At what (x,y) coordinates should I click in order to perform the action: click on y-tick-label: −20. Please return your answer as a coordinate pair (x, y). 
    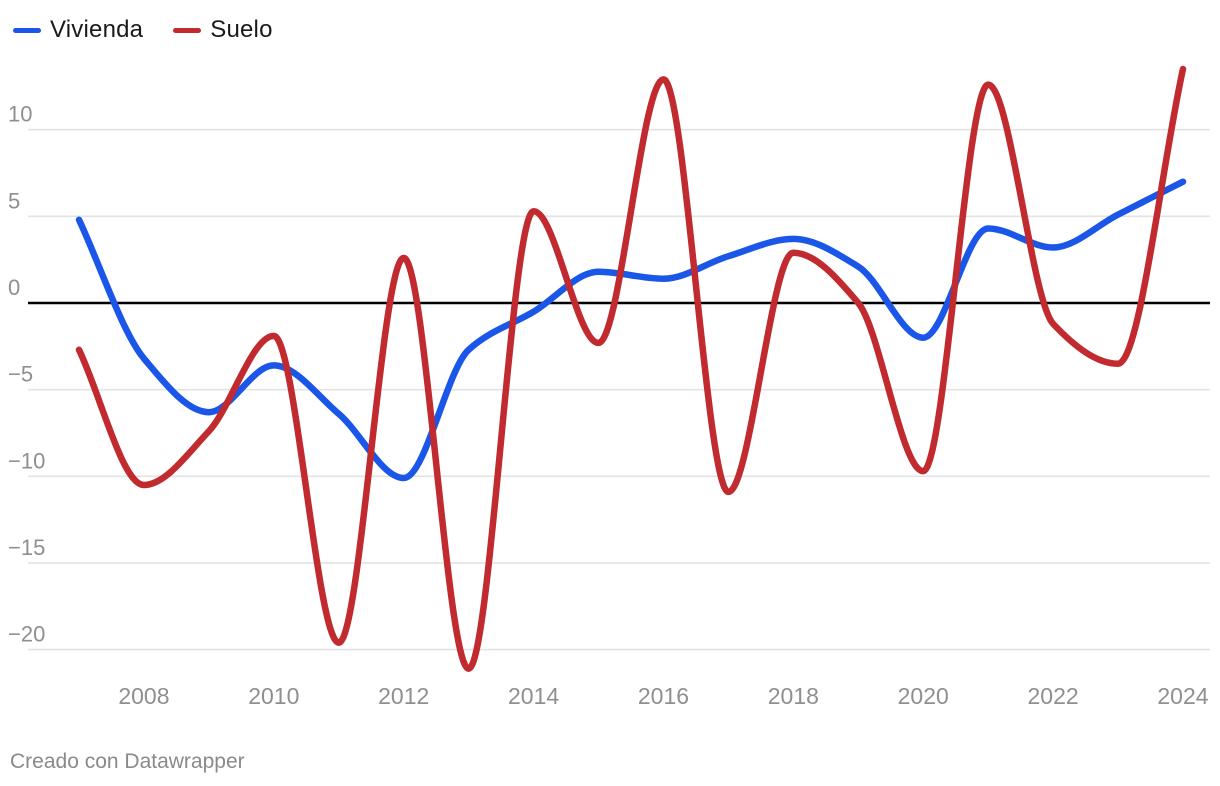
    Looking at the image, I should click on (26, 634).